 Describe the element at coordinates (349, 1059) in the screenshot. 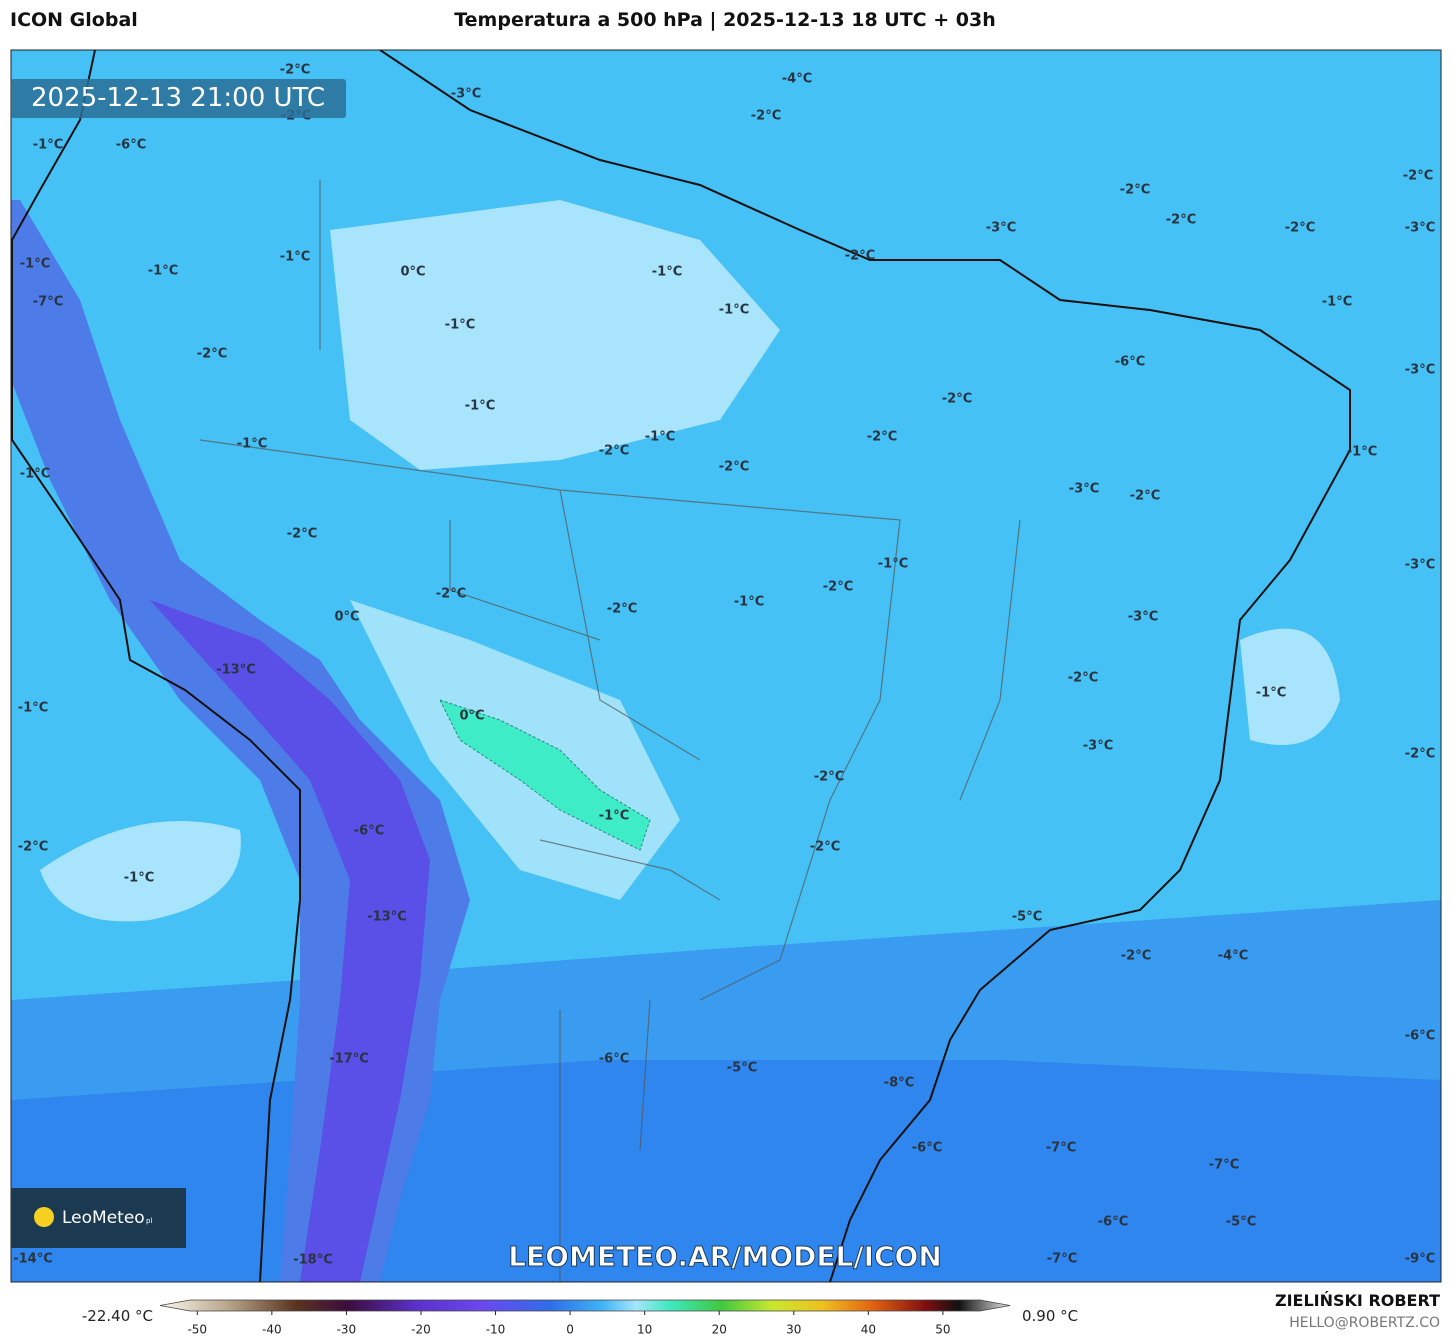

I see `contour-label: -17°C` at that location.